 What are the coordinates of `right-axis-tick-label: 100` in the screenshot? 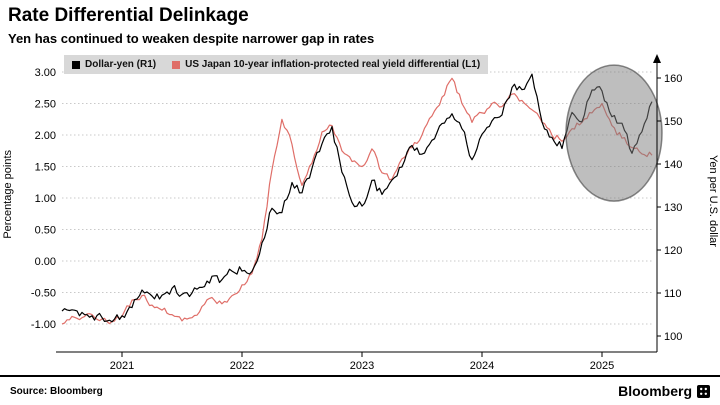 It's located at (673, 337).